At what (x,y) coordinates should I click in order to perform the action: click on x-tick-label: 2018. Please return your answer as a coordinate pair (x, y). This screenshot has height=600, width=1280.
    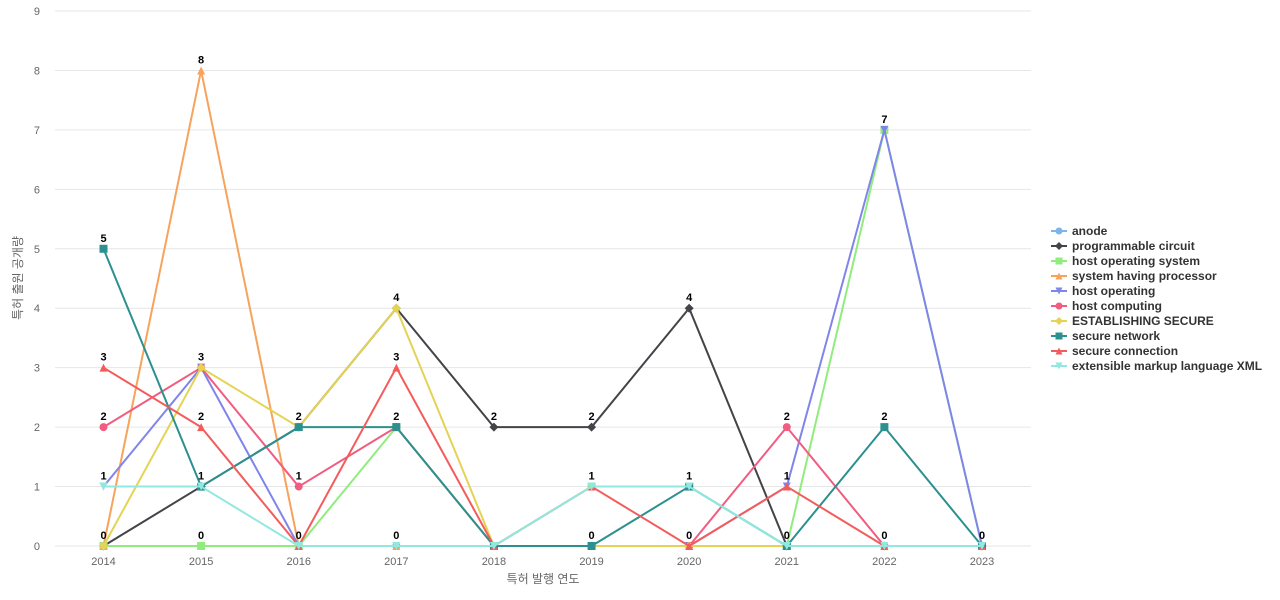
    Looking at the image, I should click on (494, 562).